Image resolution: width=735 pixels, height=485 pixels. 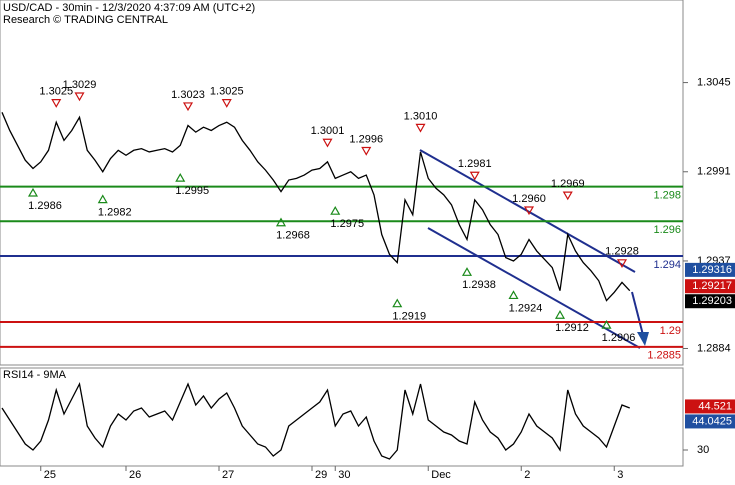 I want to click on chart-subtitle: Research © TRADING CENTRAL, so click(x=85, y=20).